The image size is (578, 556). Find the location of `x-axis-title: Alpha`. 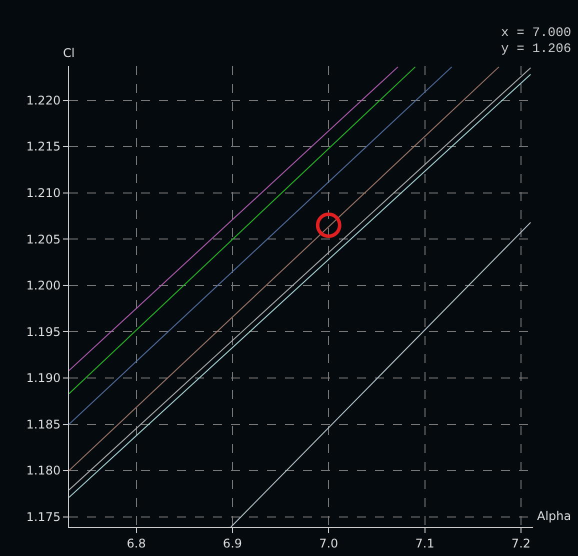

x-axis-title: Alpha is located at coordinates (554, 516).